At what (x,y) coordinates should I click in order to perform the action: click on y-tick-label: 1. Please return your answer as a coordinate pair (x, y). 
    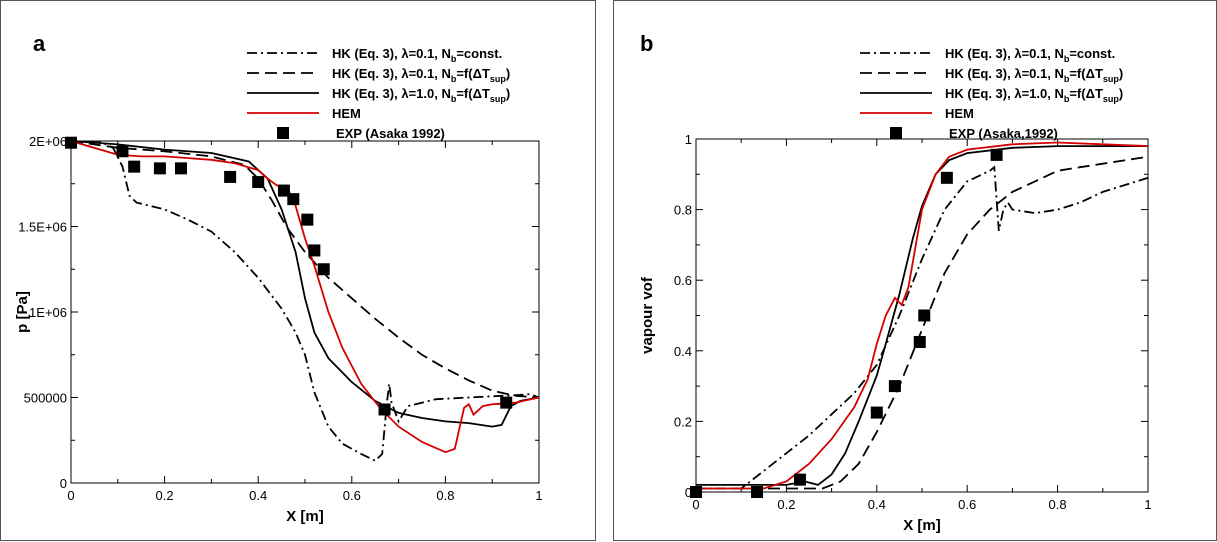
    Looking at the image, I should click on (688, 139).